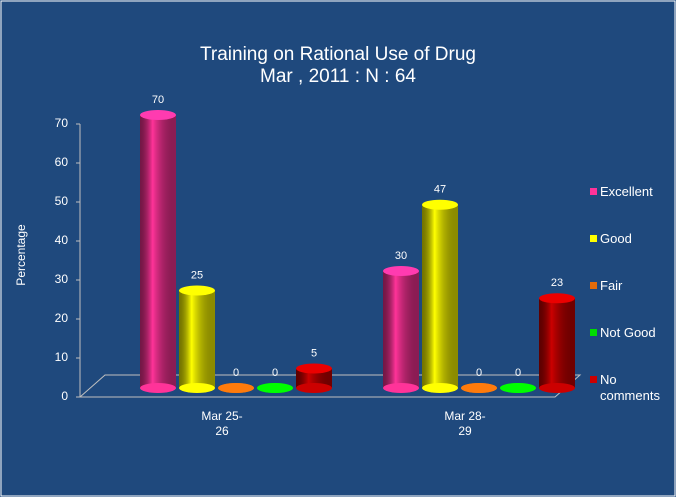  Describe the element at coordinates (62, 240) in the screenshot. I see `y-tick-label: 40` at that location.